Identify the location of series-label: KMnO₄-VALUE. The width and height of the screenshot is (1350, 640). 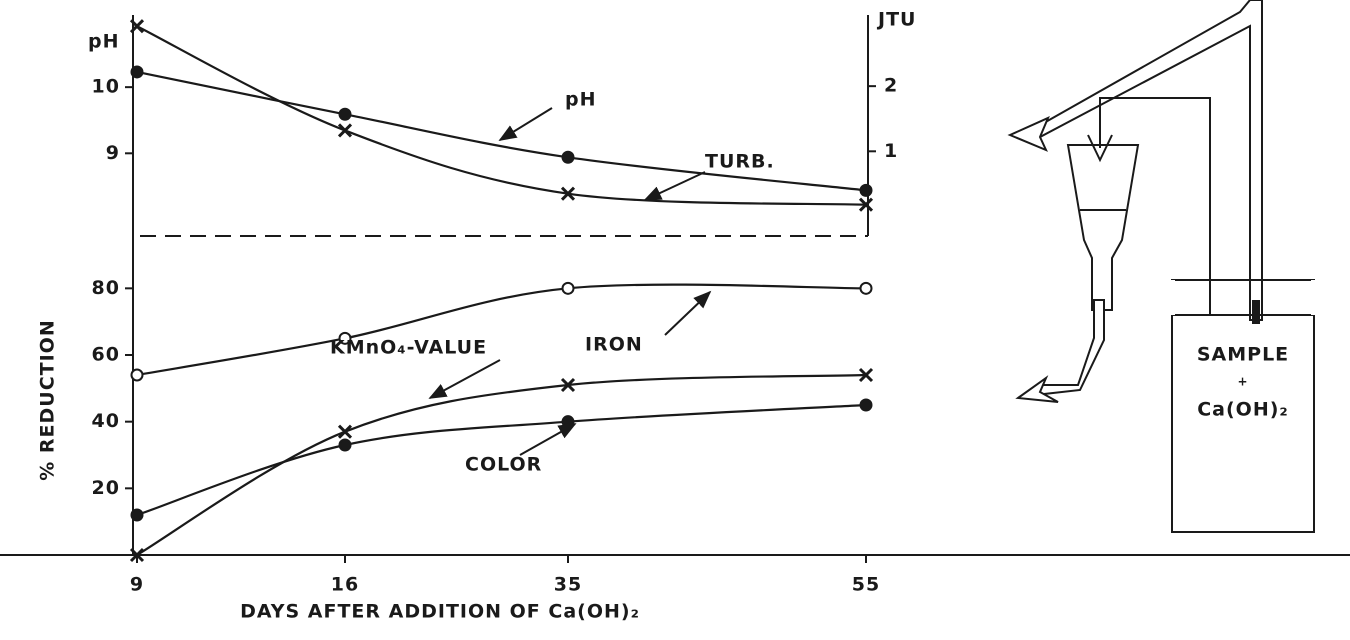
(408, 348).